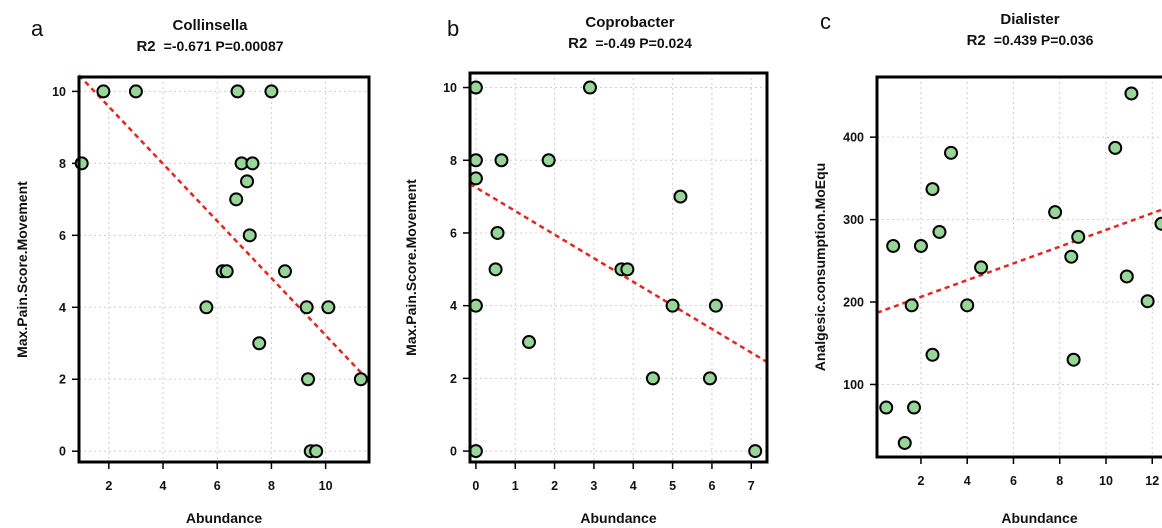 This screenshot has width=1162, height=528. What do you see at coordinates (453, 28) in the screenshot?
I see `panel-letter: b` at bounding box center [453, 28].